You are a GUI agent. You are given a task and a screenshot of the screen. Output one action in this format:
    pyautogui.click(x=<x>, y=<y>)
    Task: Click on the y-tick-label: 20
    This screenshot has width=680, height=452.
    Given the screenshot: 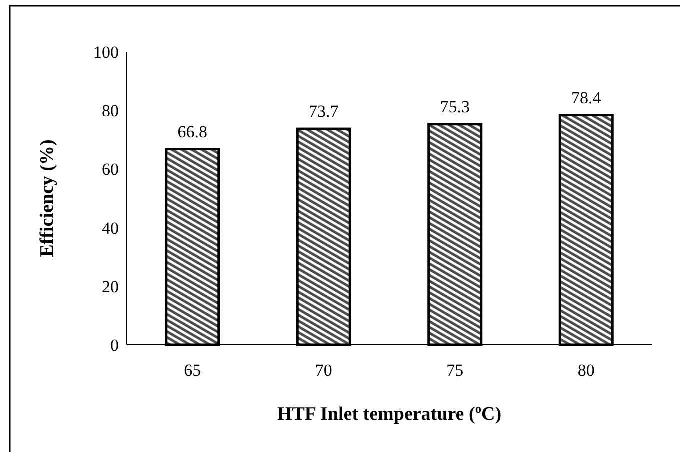 What is the action you would take?
    pyautogui.click(x=110, y=286)
    